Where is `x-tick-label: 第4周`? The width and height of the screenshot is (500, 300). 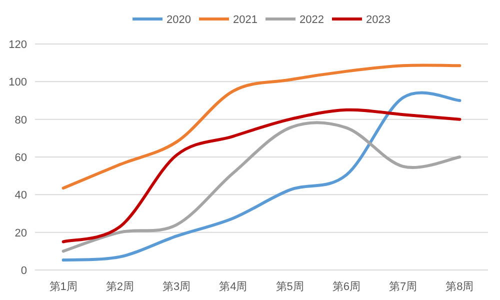
x-tick-label: 第4周 is located at coordinates (233, 287).